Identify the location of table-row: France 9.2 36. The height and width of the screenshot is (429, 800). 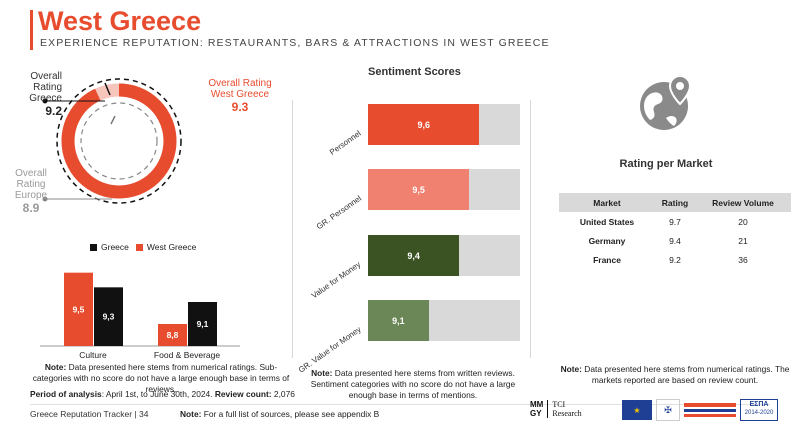
(670, 259).